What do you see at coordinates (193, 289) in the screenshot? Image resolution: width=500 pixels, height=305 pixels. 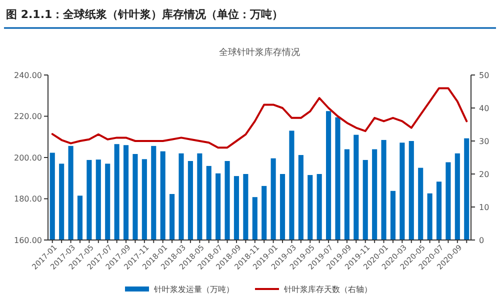 I see `legend-label: 针叶浆发运量（万吨）` at bounding box center [193, 289].